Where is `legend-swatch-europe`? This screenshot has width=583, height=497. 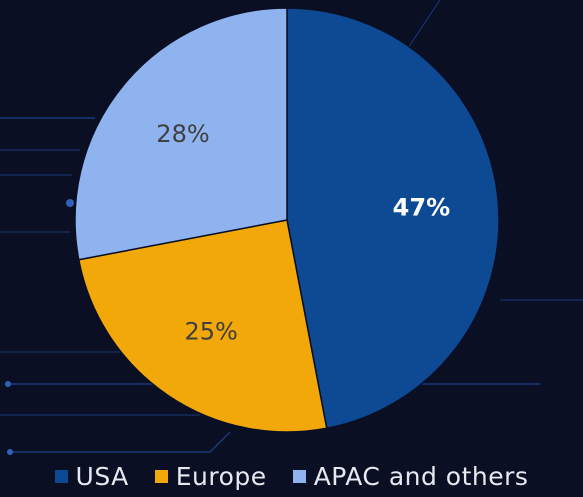 legend-swatch-europe is located at coordinates (161, 476).